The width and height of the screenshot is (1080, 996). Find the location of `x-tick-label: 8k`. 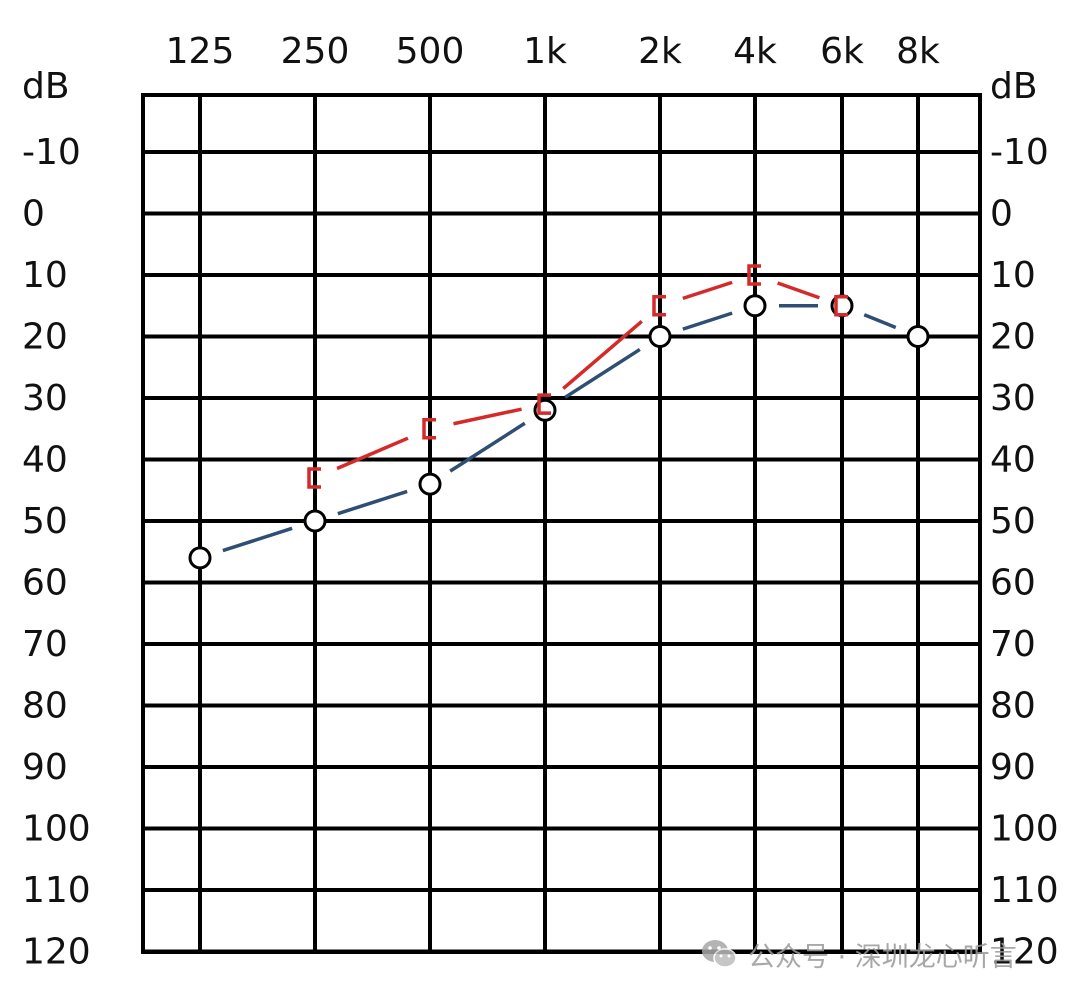

x-tick-label: 8k is located at coordinates (918, 51).